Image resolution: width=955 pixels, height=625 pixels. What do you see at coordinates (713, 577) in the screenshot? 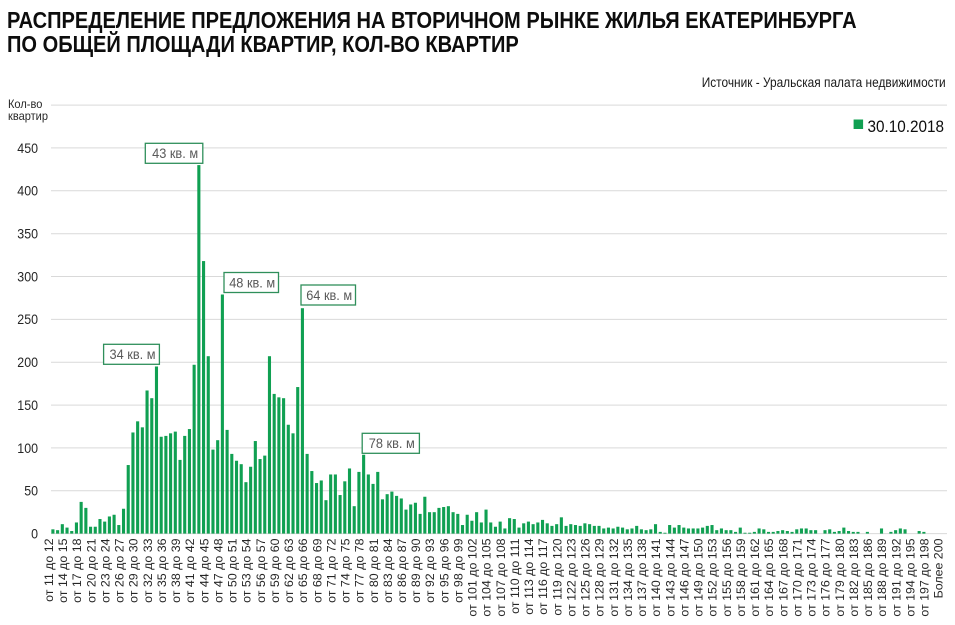
I see `svg-text: от 152 до 153` at bounding box center [713, 577].